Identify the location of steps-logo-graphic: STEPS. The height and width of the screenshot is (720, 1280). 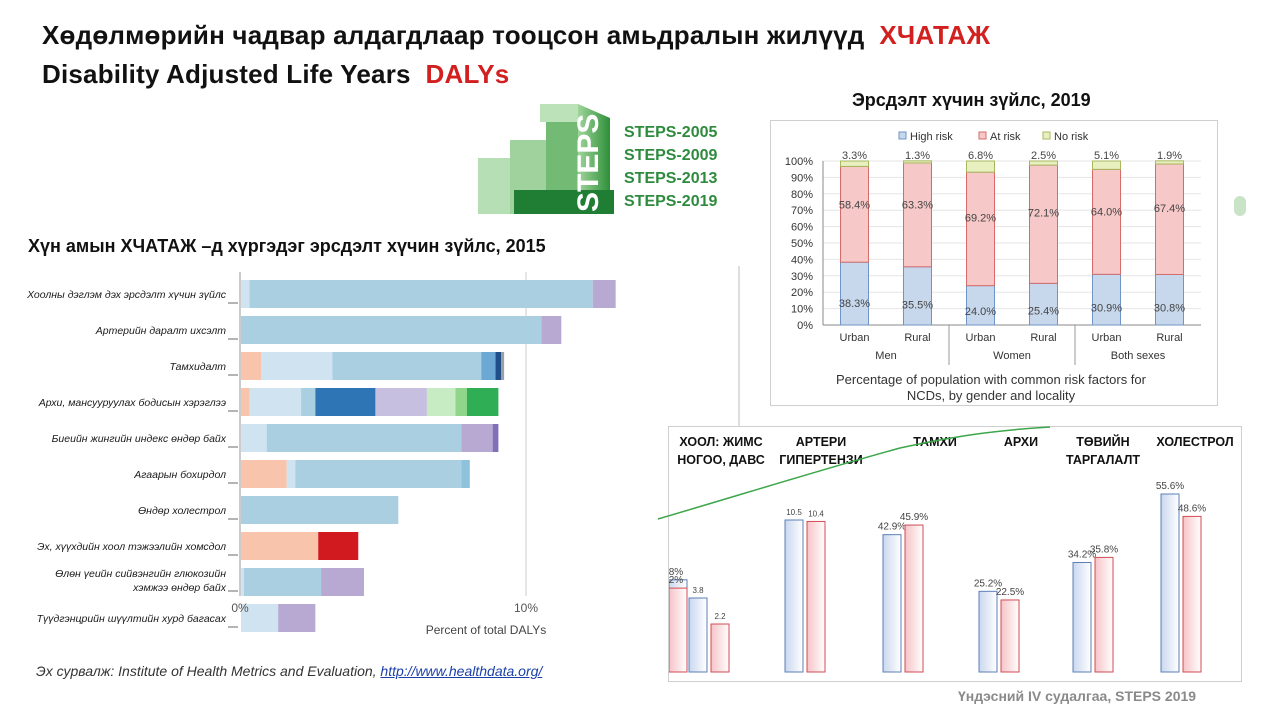
(546, 159).